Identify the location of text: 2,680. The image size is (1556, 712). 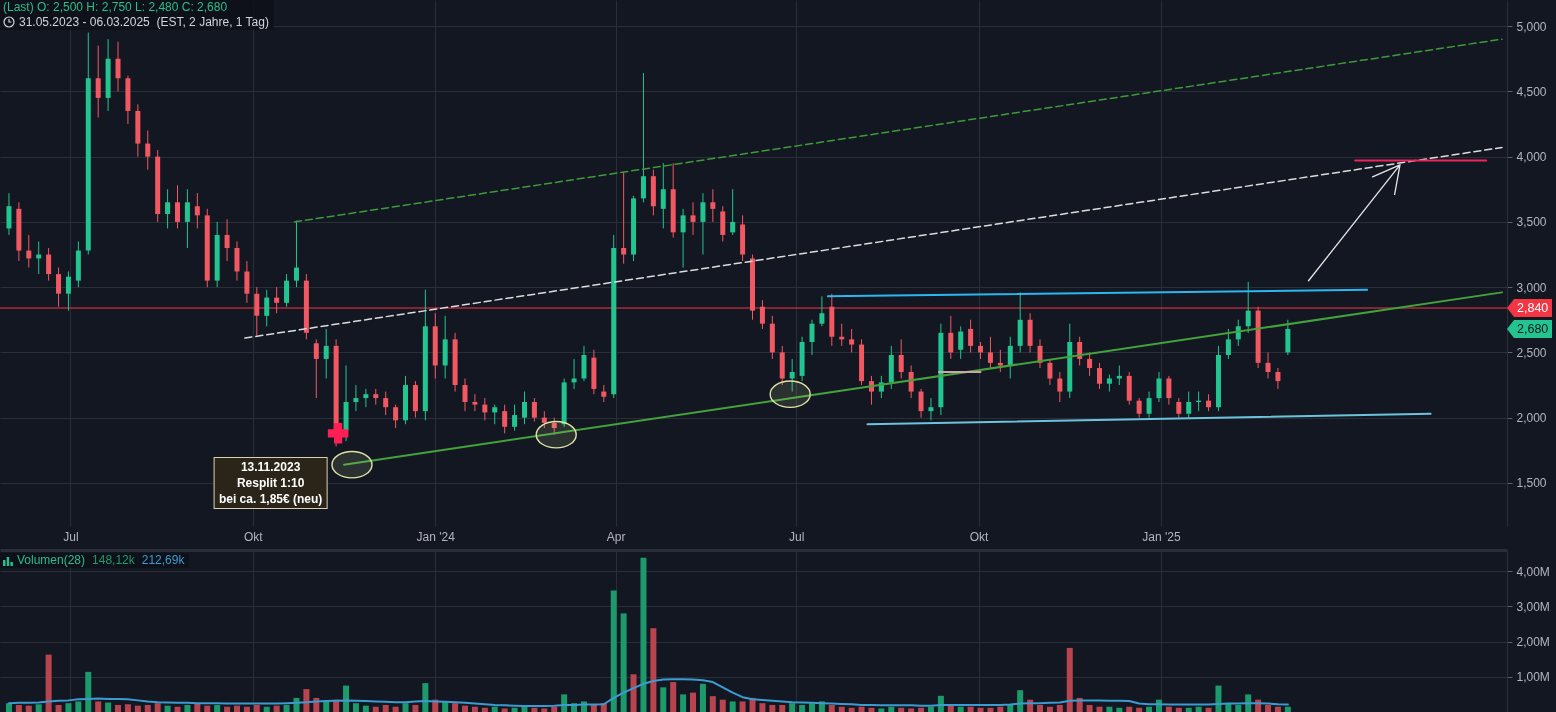
(1530, 328).